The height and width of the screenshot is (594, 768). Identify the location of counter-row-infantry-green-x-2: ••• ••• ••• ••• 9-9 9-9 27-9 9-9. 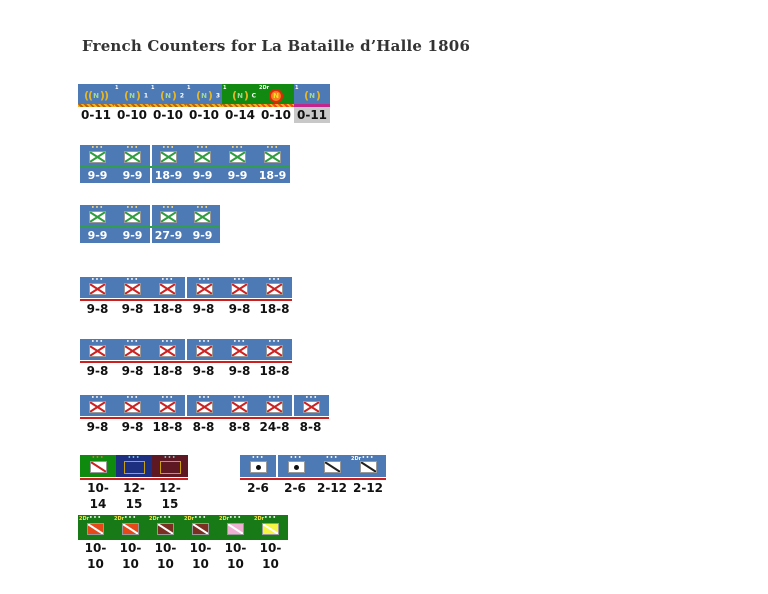
(150, 224).